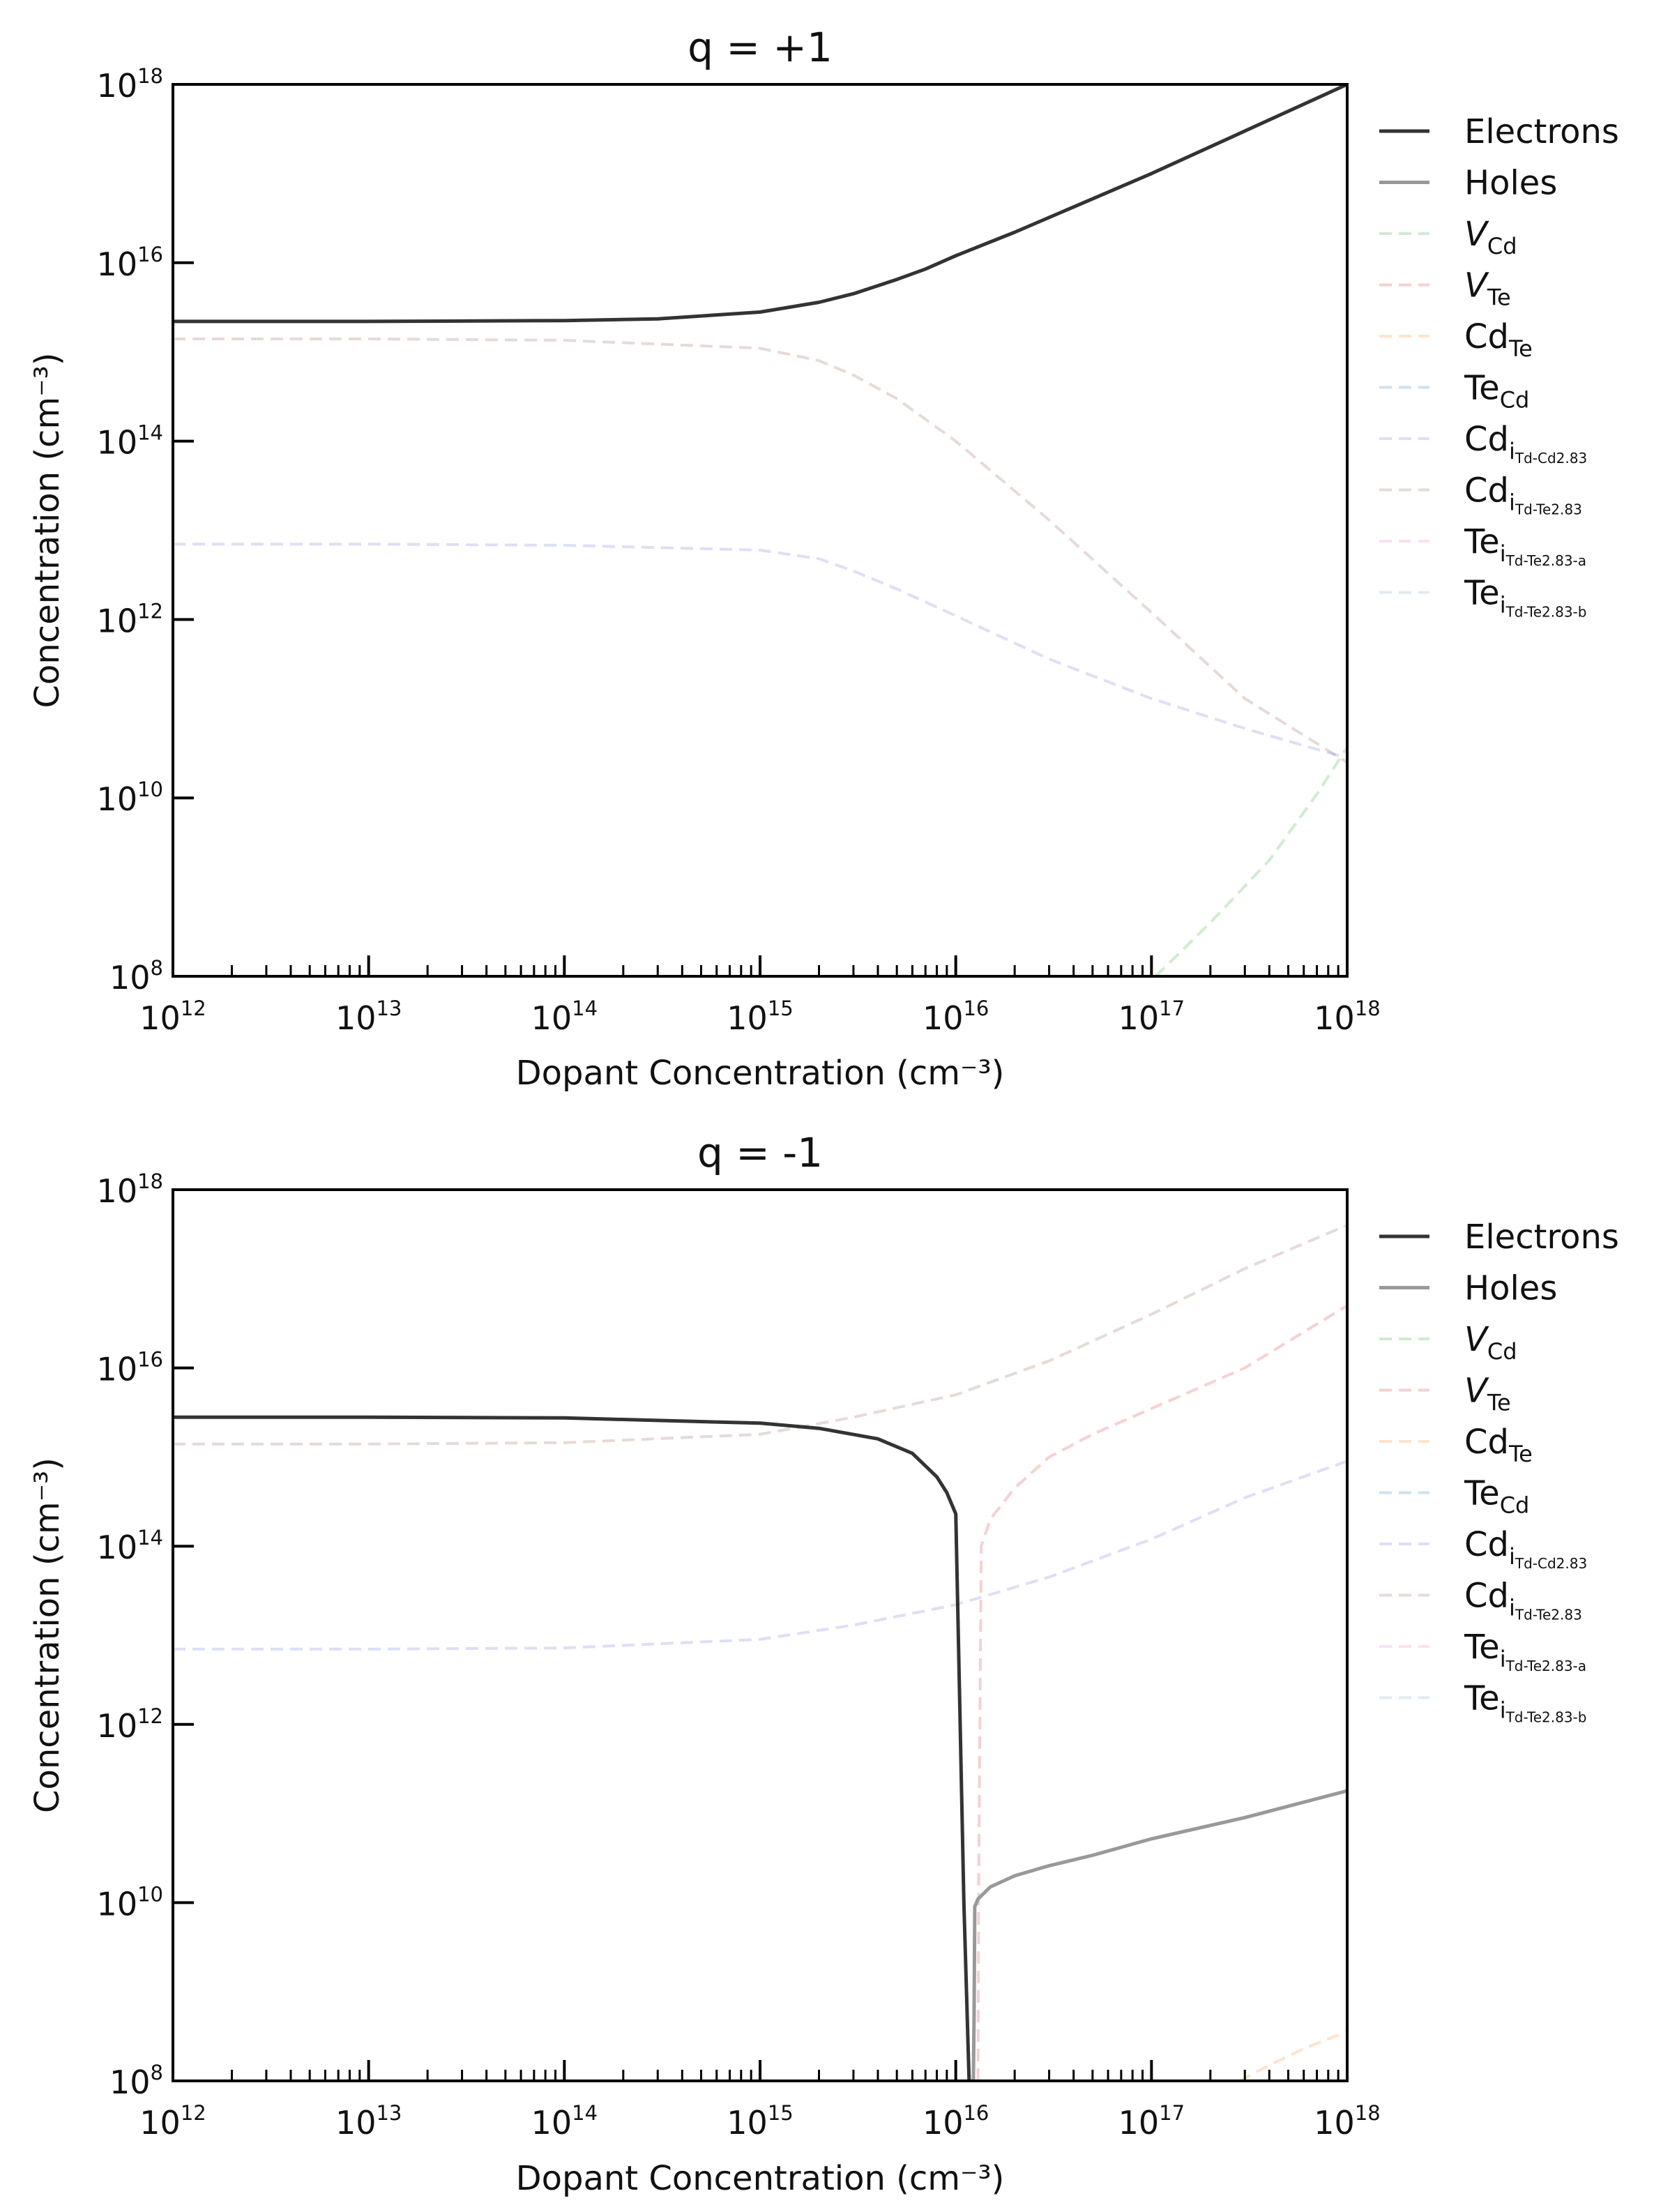  I want to click on chart-title: q = -1, so click(760, 1152).